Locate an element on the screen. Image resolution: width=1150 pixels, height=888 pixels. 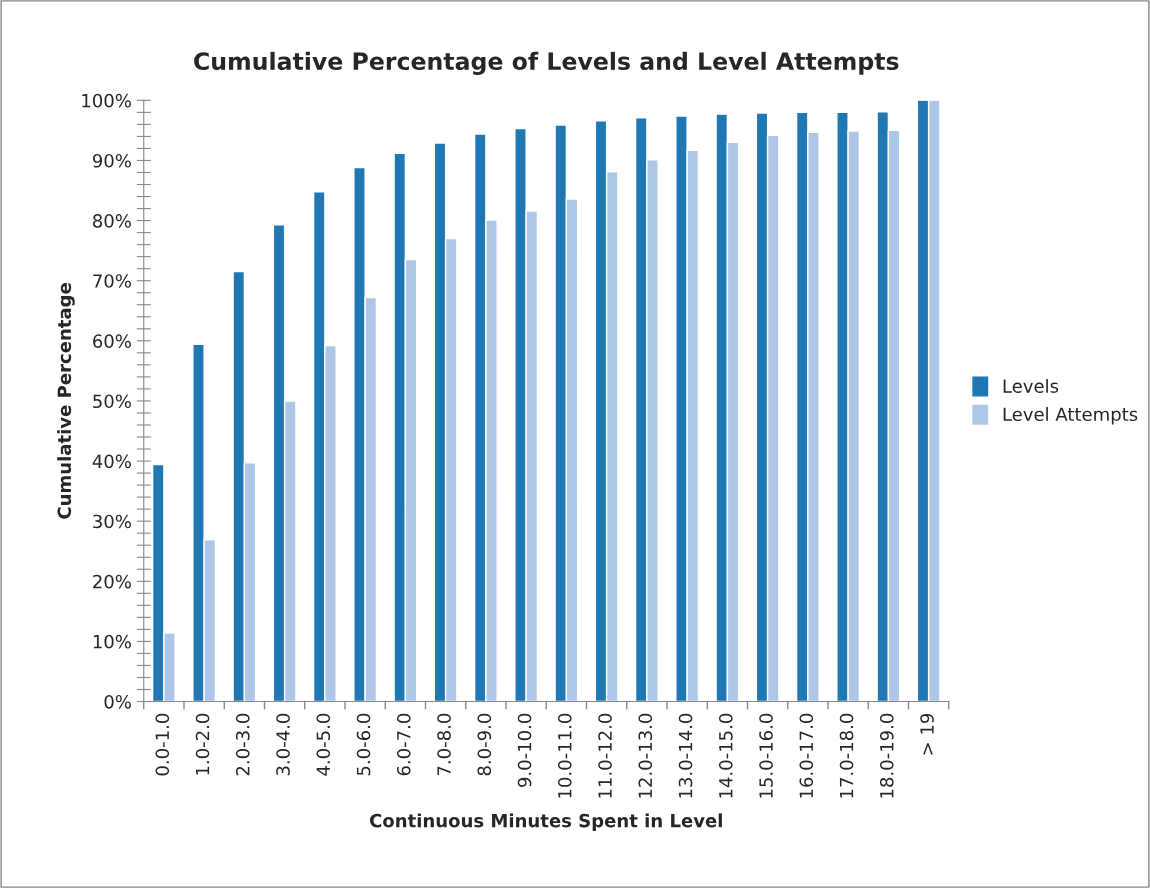
y-tick-label: 70% is located at coordinates (112, 281).